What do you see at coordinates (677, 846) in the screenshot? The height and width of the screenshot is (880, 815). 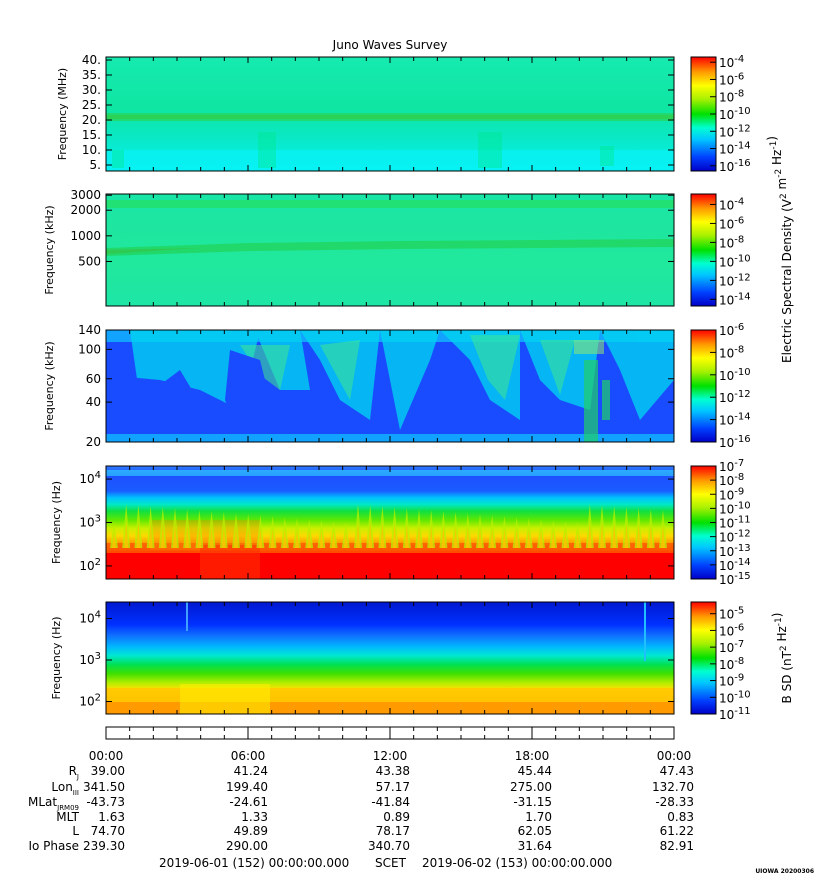 I see `ephemeris-value: 82.91` at bounding box center [677, 846].